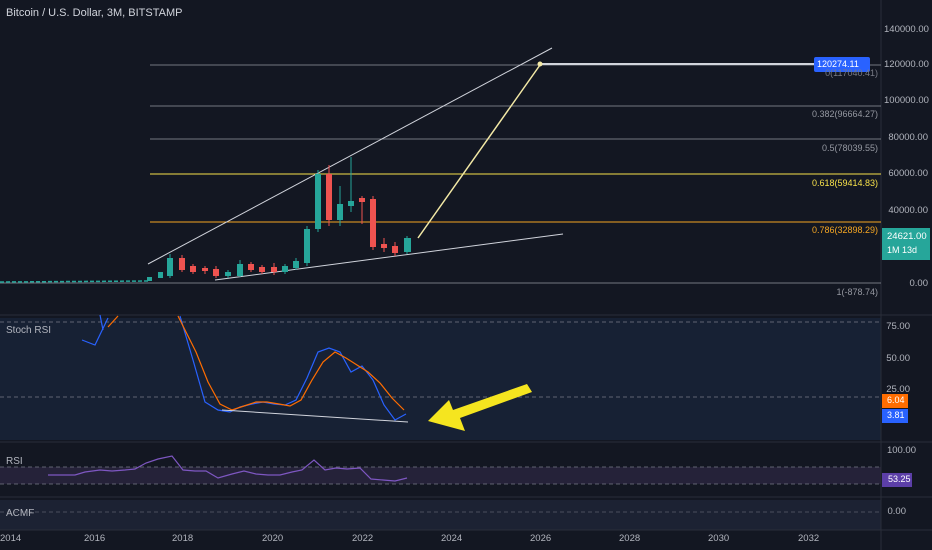  I want to click on flat-early-price, so click(75, 281).